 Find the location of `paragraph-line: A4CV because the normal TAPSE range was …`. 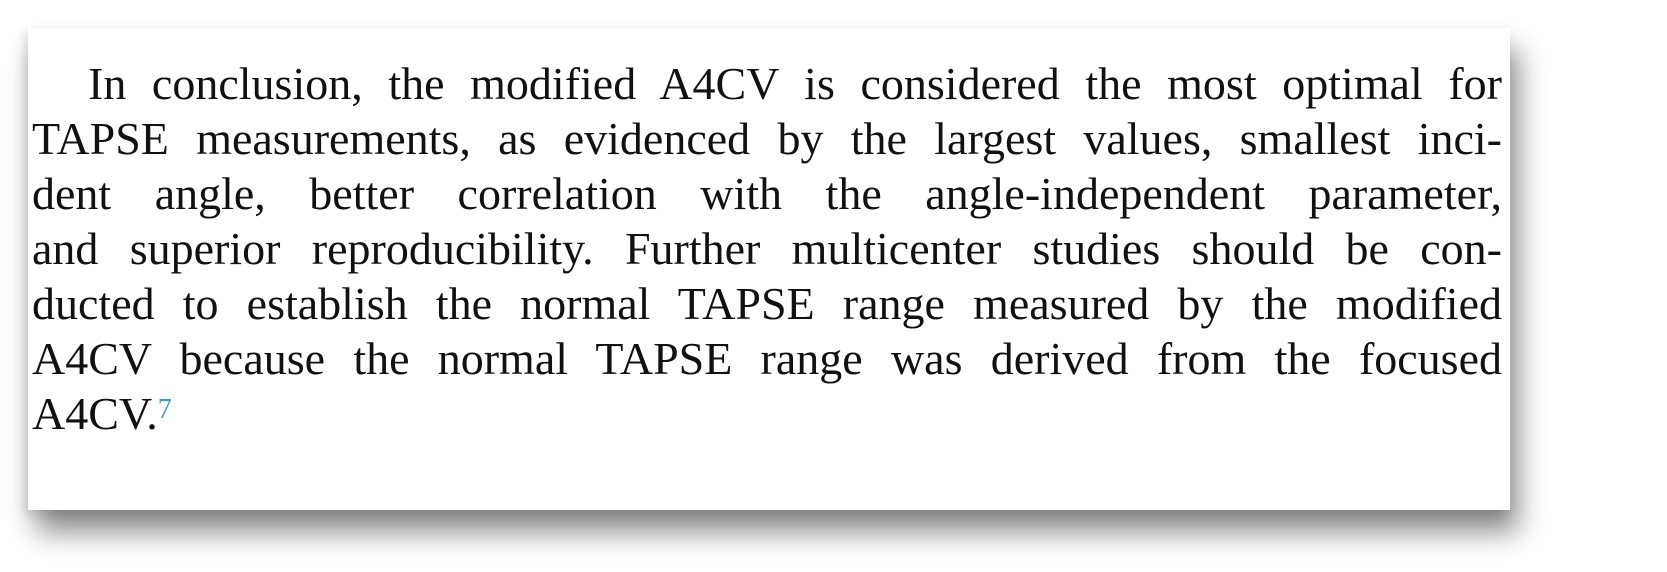

paragraph-line: A4CV because the normal TAPSE range was … is located at coordinates (767, 358).